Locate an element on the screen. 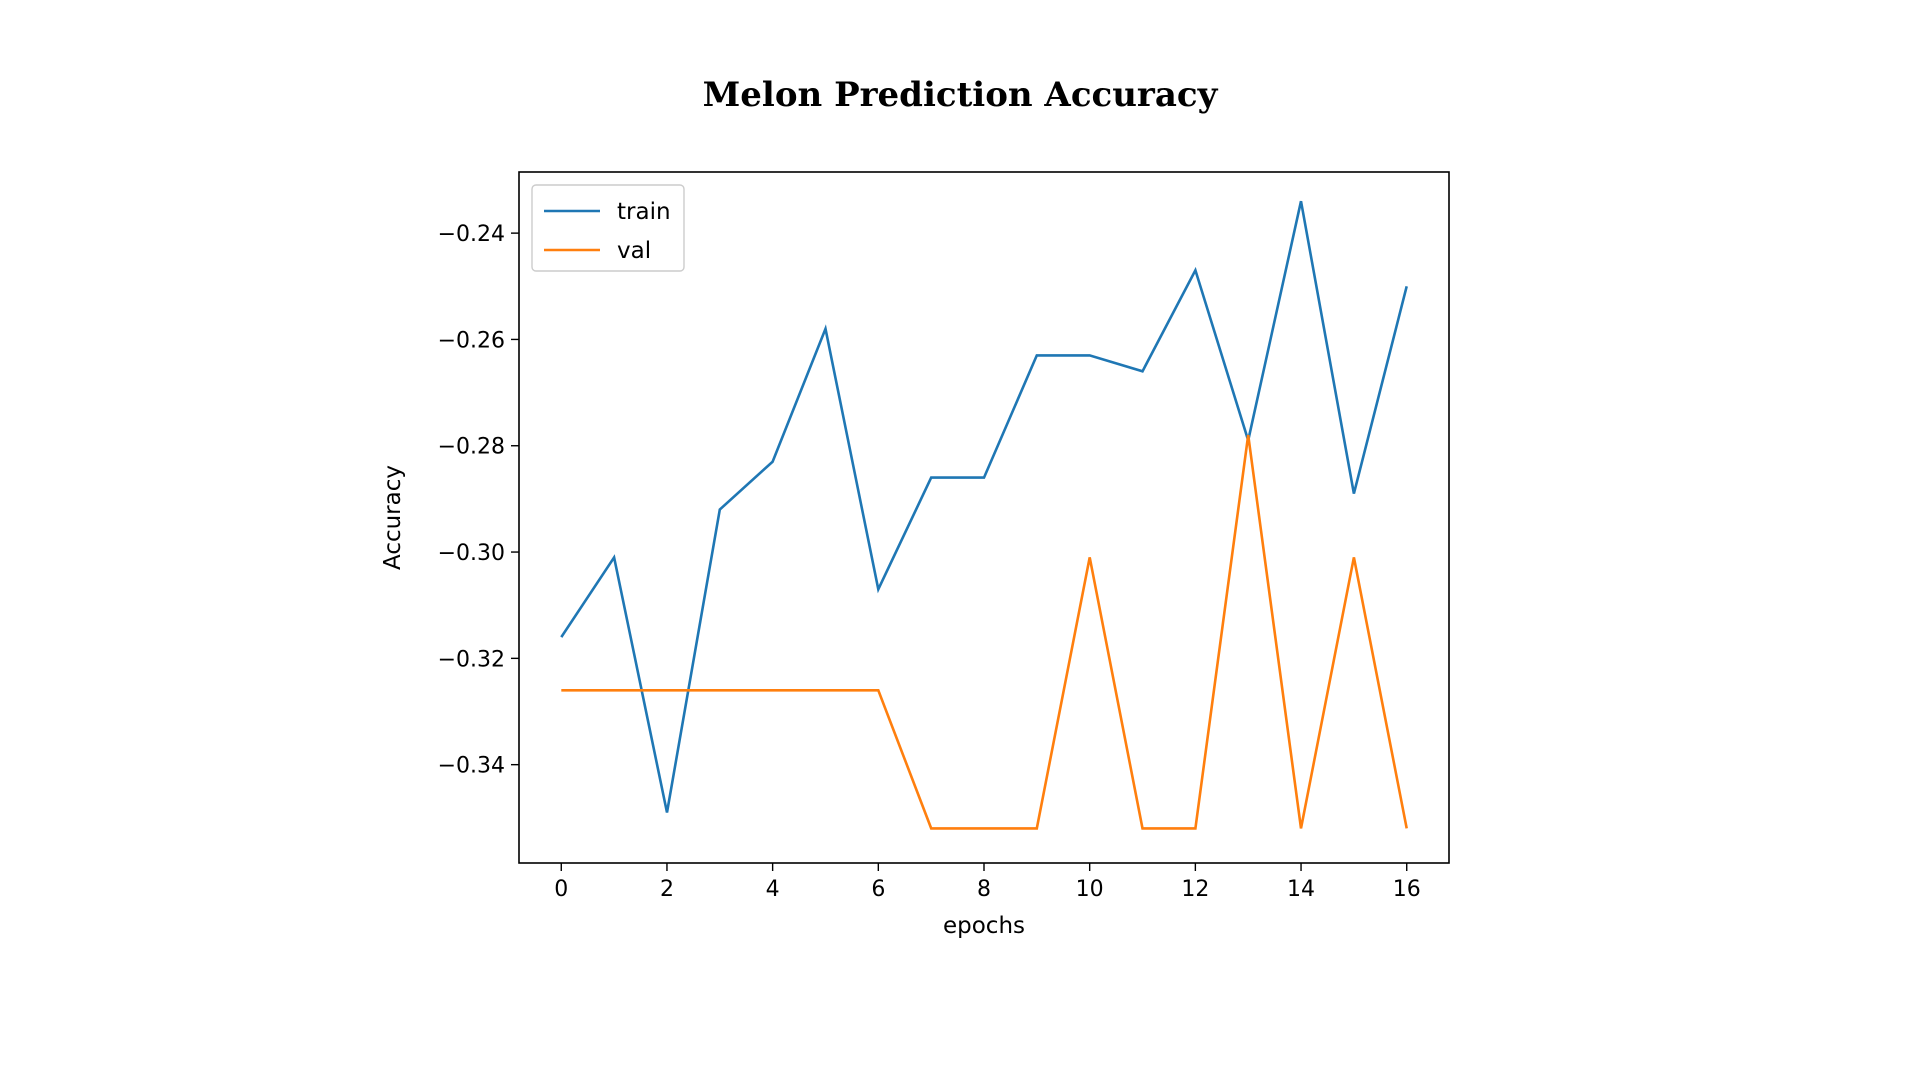 This screenshot has width=1920, height=1085. x-tick-label: 16 is located at coordinates (1407, 889).